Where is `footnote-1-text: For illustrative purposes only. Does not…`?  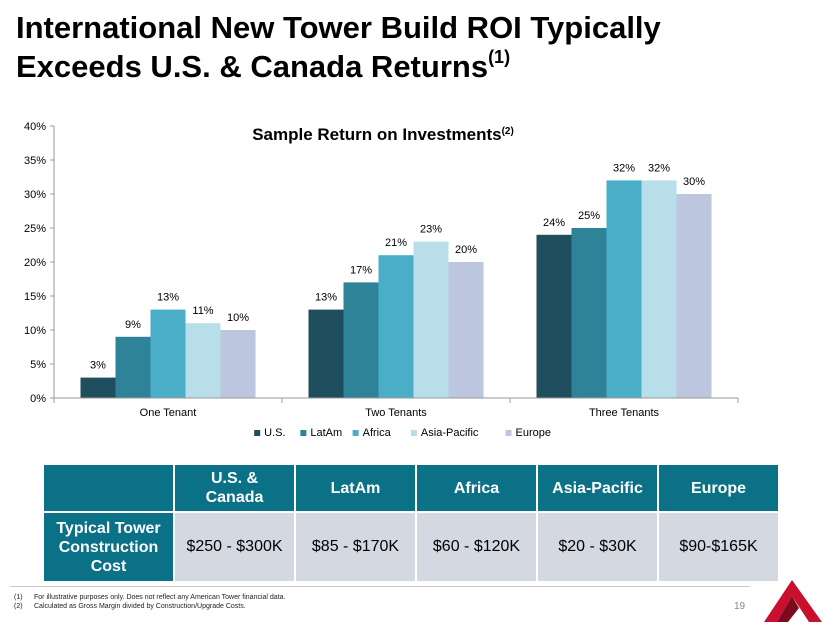 footnote-1-text: For illustrative purposes only. Does not… is located at coordinates (160, 597).